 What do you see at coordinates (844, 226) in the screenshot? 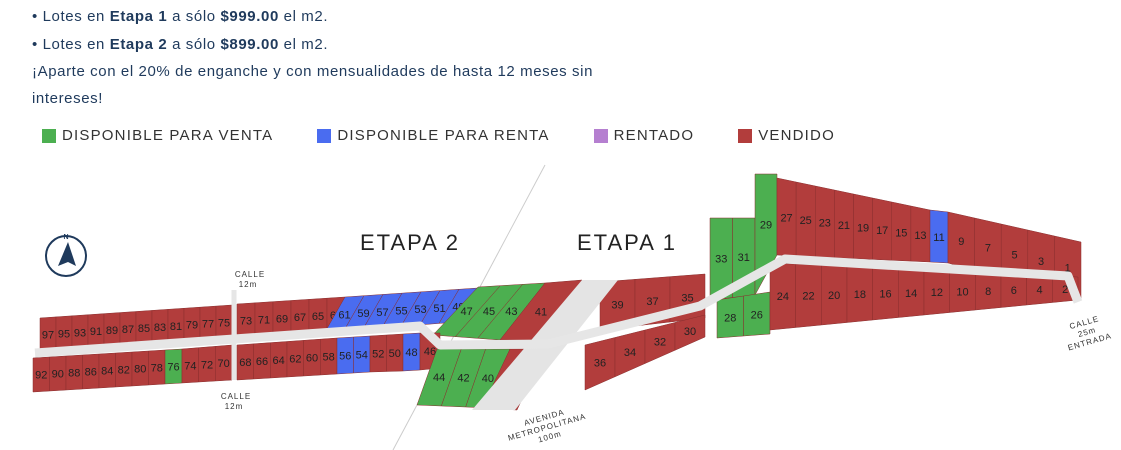
I see `lot-number: 21` at bounding box center [844, 226].